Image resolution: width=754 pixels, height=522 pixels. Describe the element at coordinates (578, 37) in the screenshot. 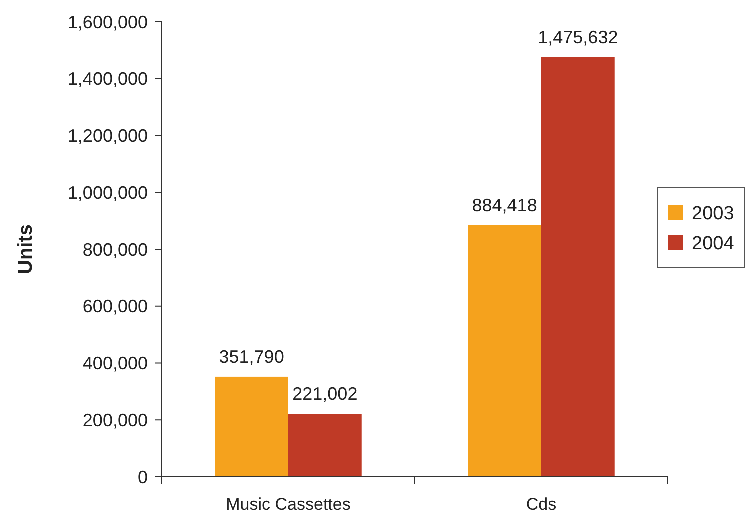

I see `data-label: 1,475,632` at that location.